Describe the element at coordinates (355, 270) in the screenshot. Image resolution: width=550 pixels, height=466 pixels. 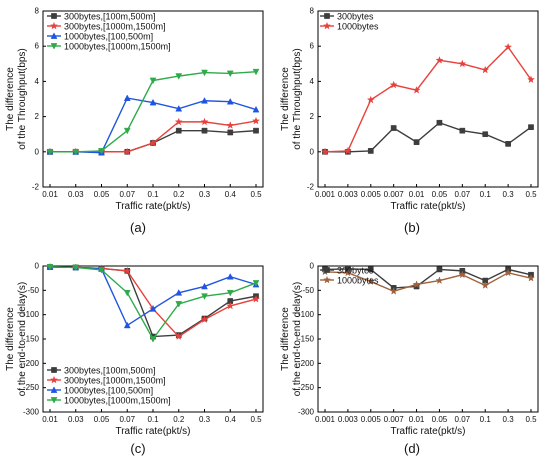
I see `legend-label: 300bytes` at that location.